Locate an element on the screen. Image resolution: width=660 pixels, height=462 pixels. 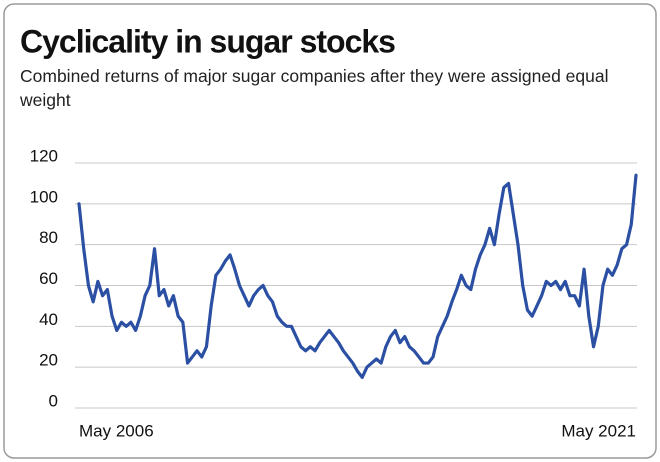
y-tick-label: 80 is located at coordinates (48, 237).